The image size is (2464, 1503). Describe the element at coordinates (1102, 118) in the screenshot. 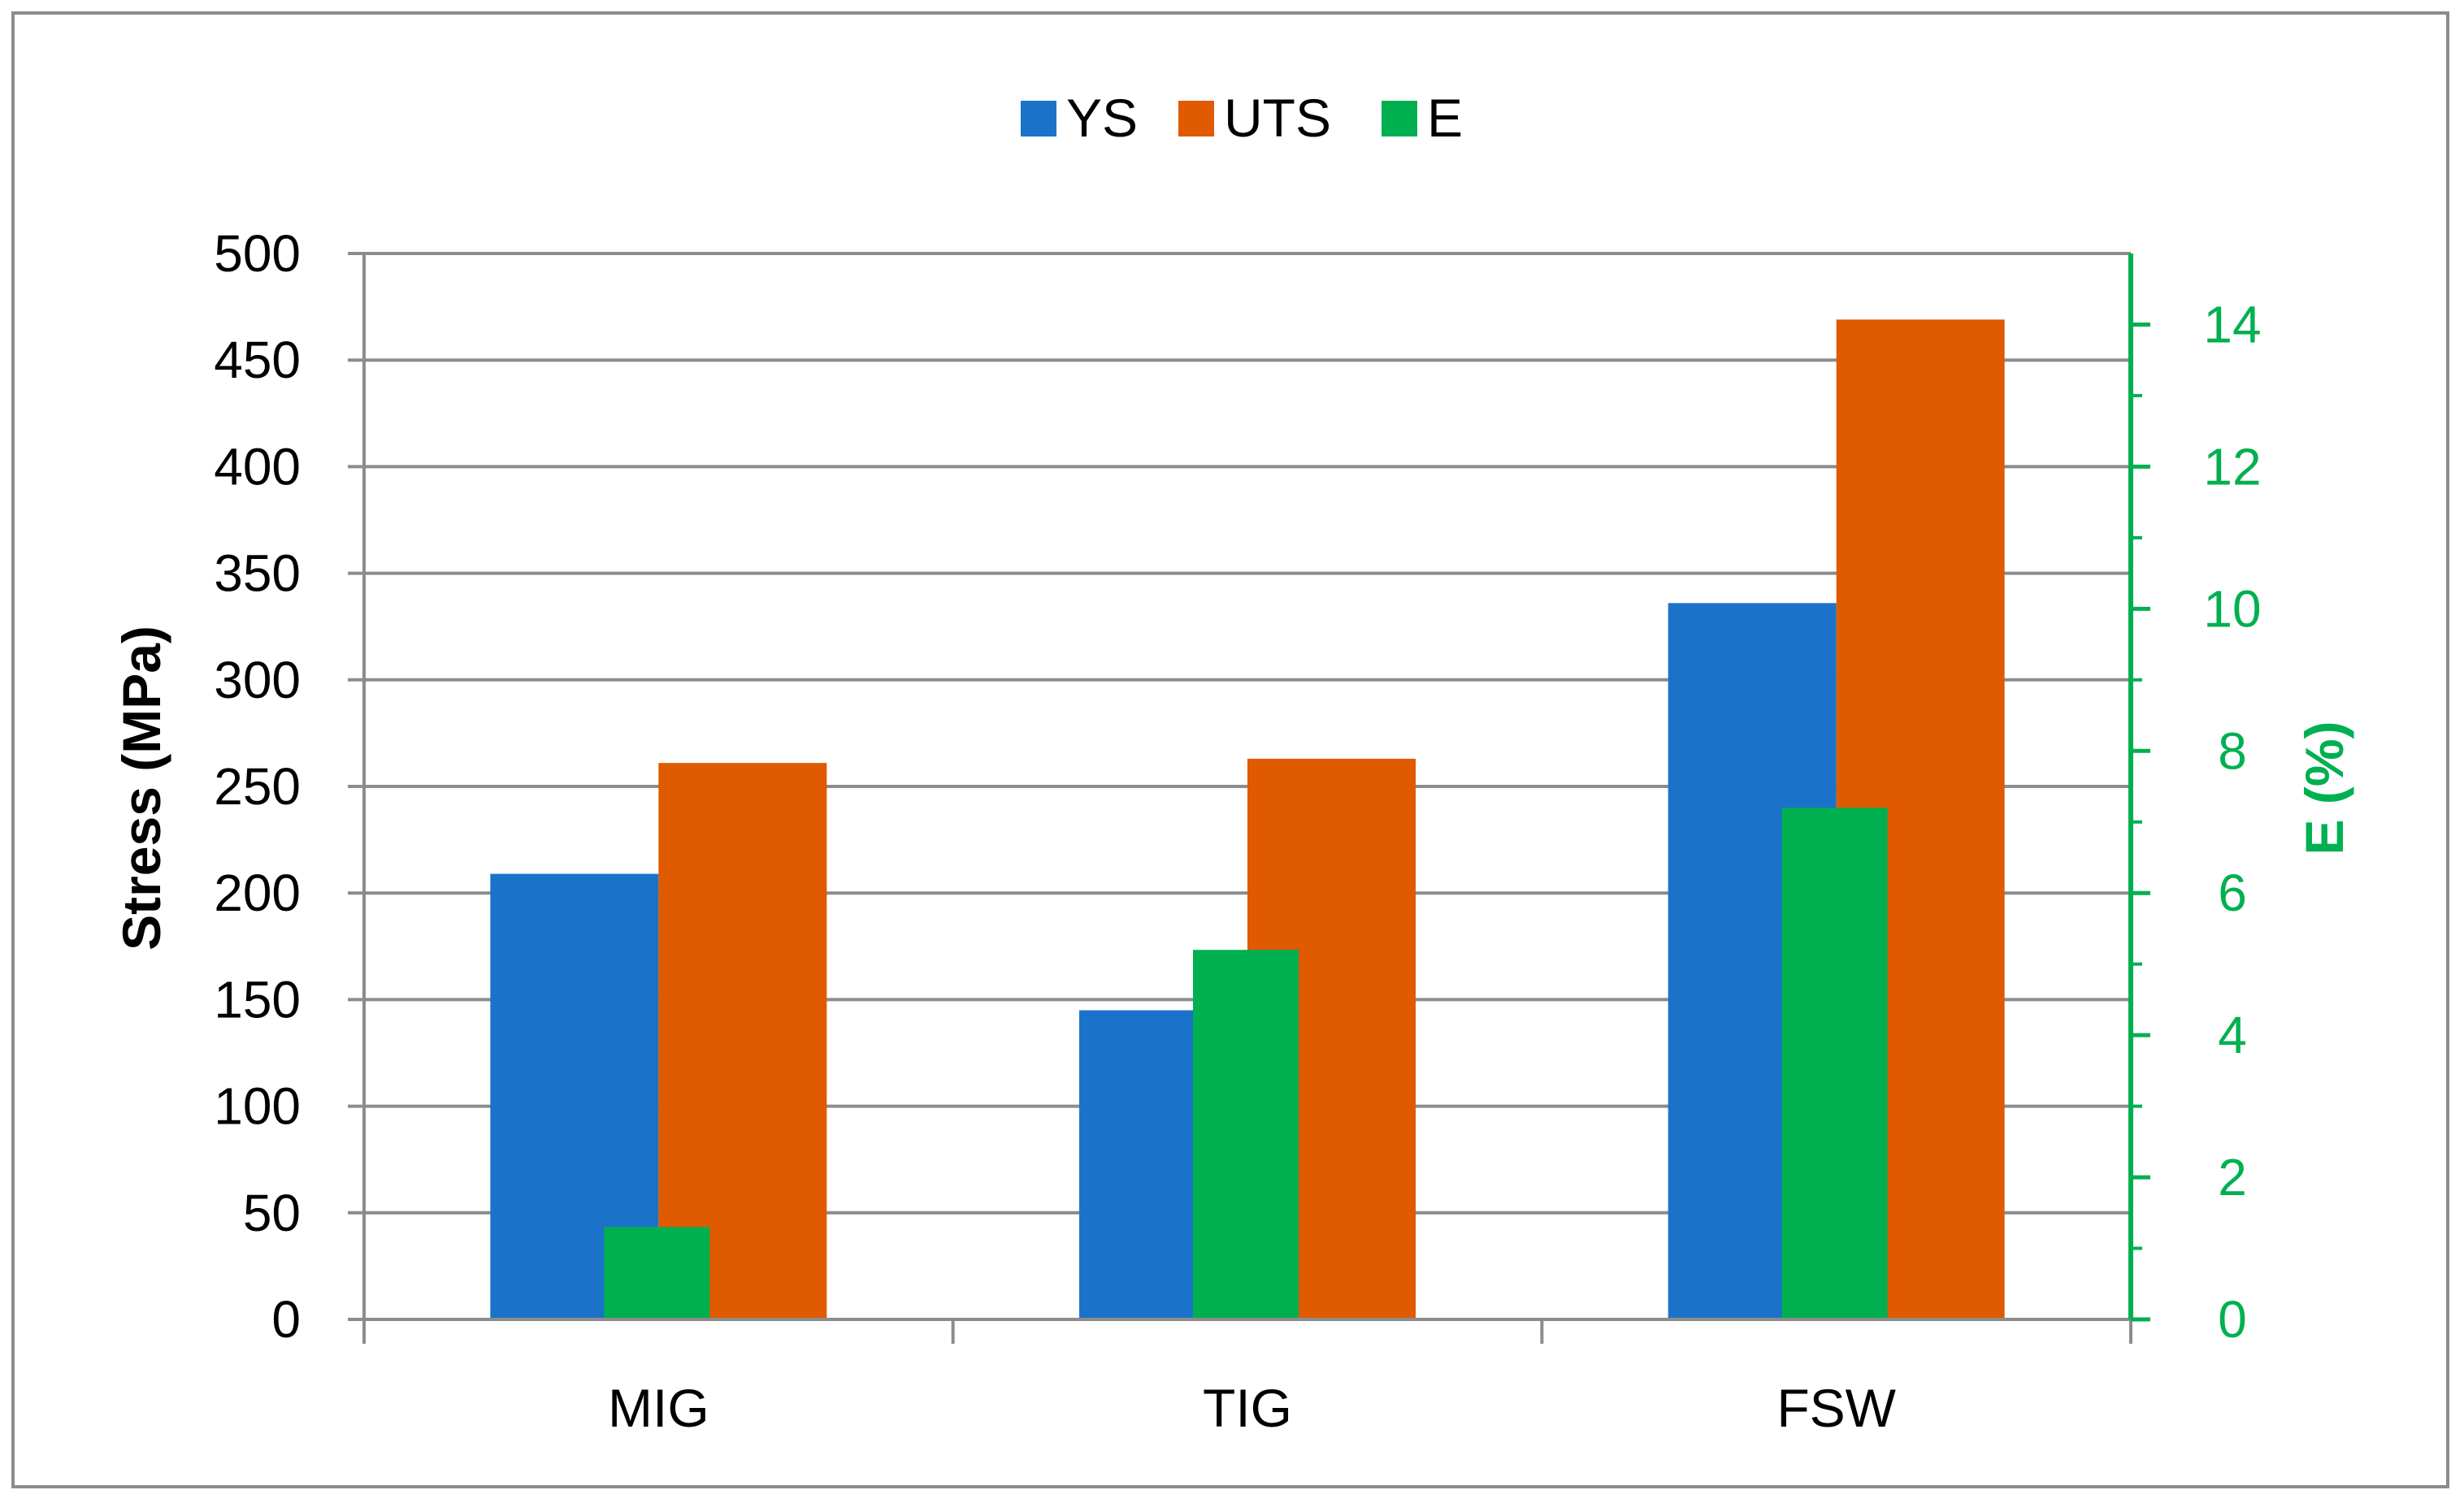

I see `legend-label-ys: YS` at that location.